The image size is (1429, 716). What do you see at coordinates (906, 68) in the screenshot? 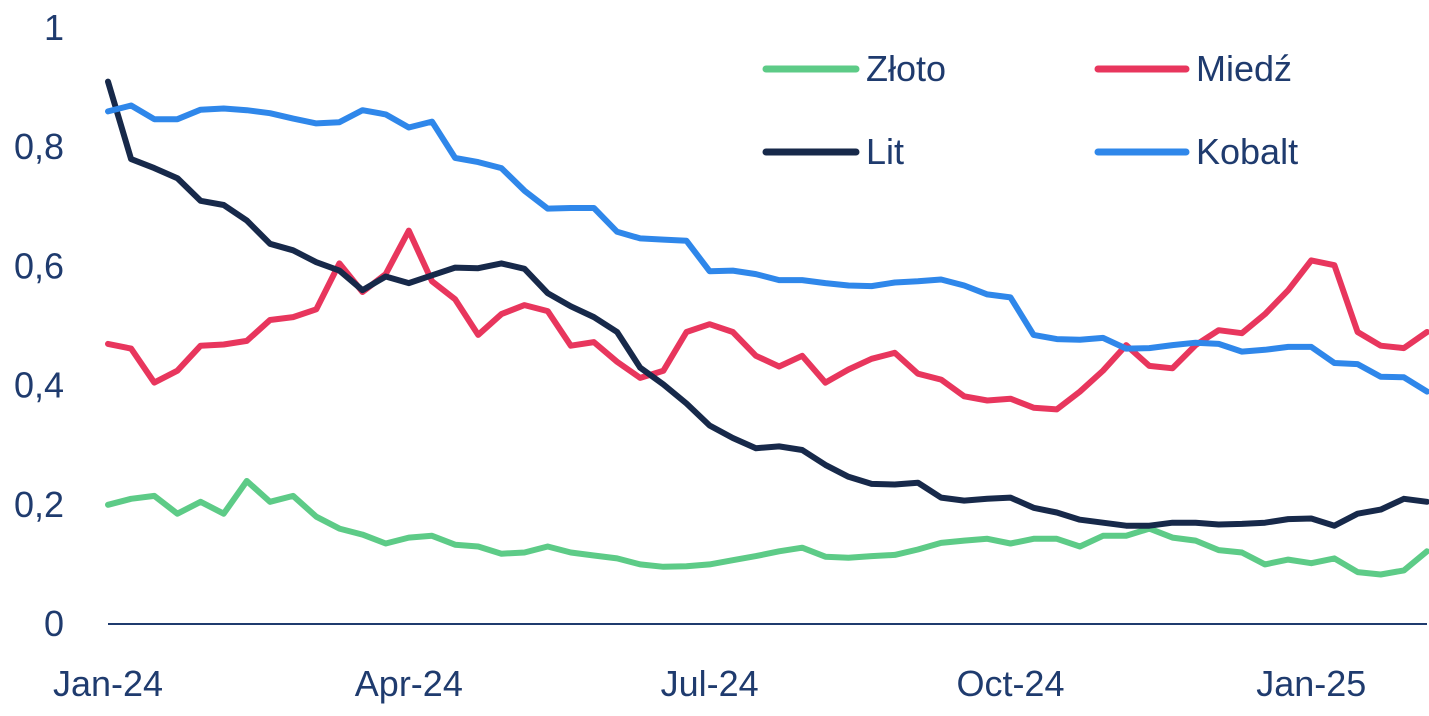
I see `legend-label-zloto: Złoto` at bounding box center [906, 68].